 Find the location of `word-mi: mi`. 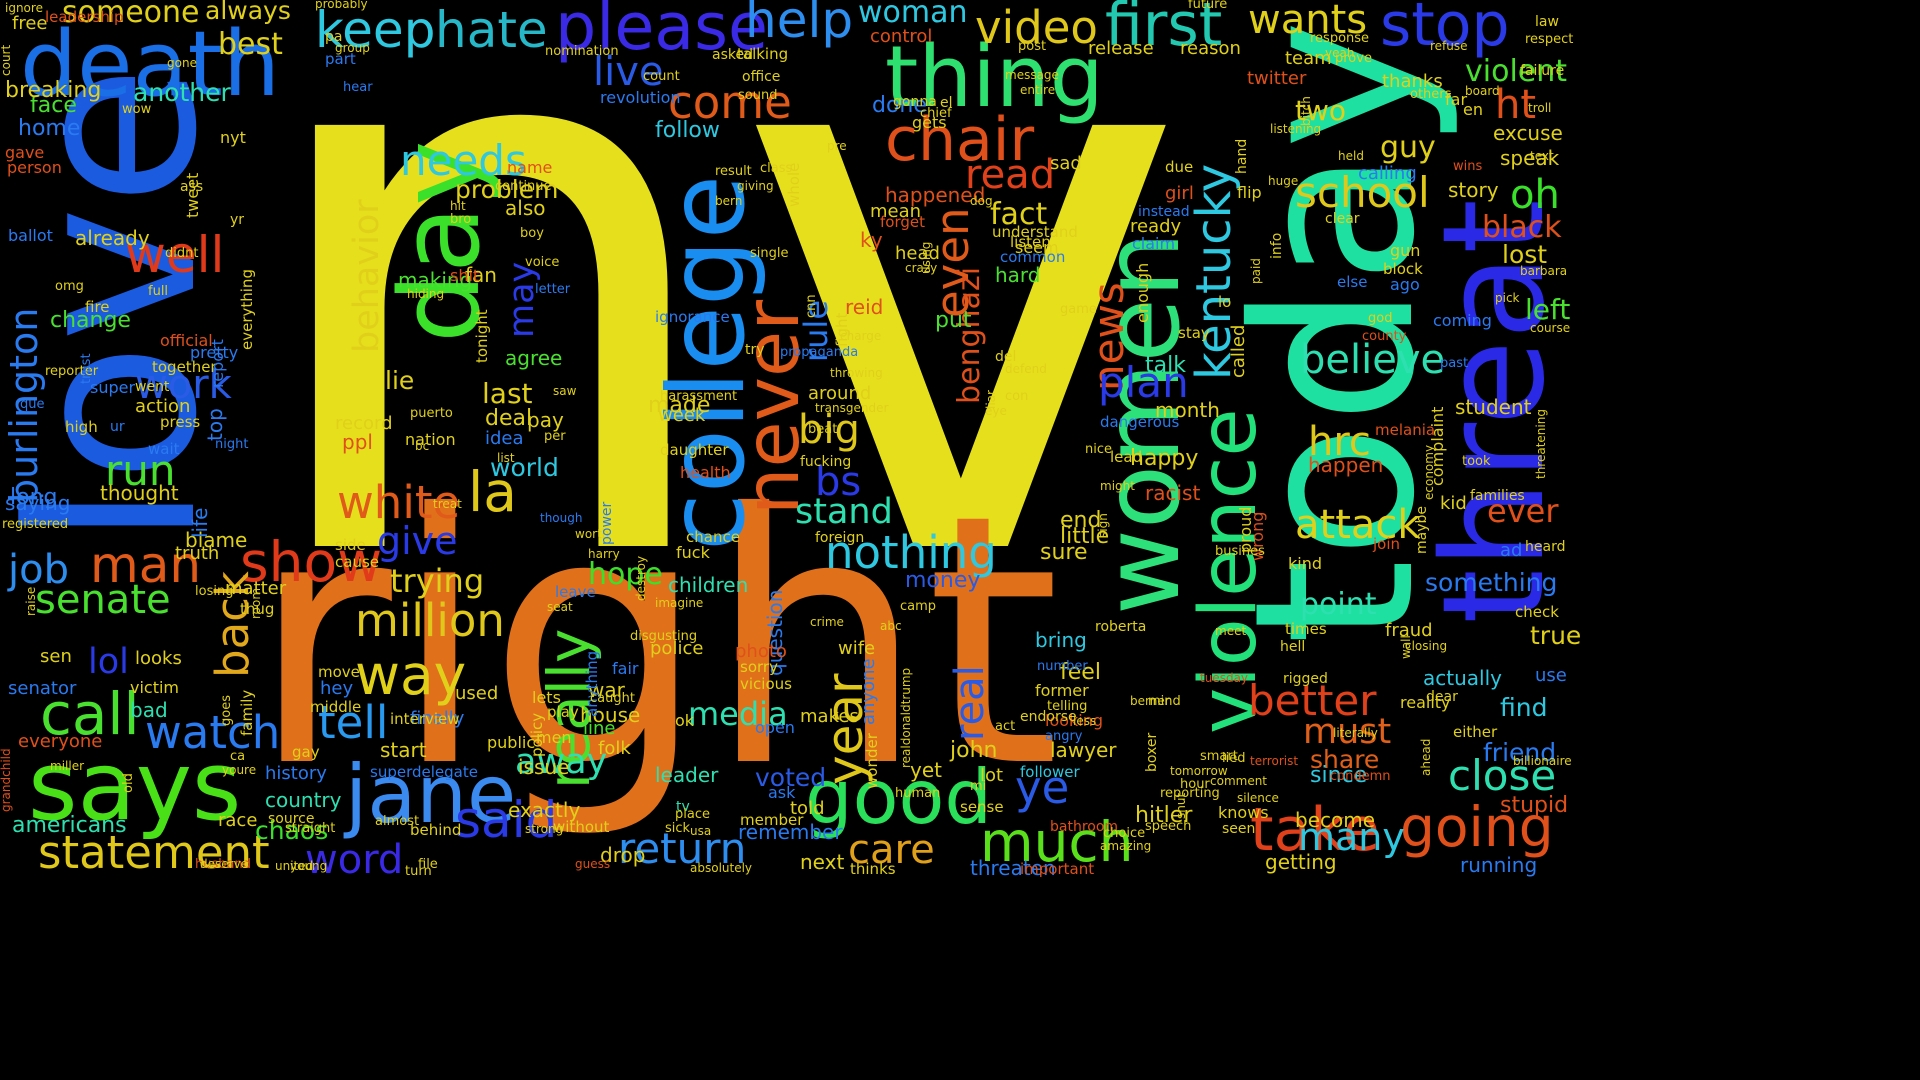

word-mi: mi is located at coordinates (978, 786).